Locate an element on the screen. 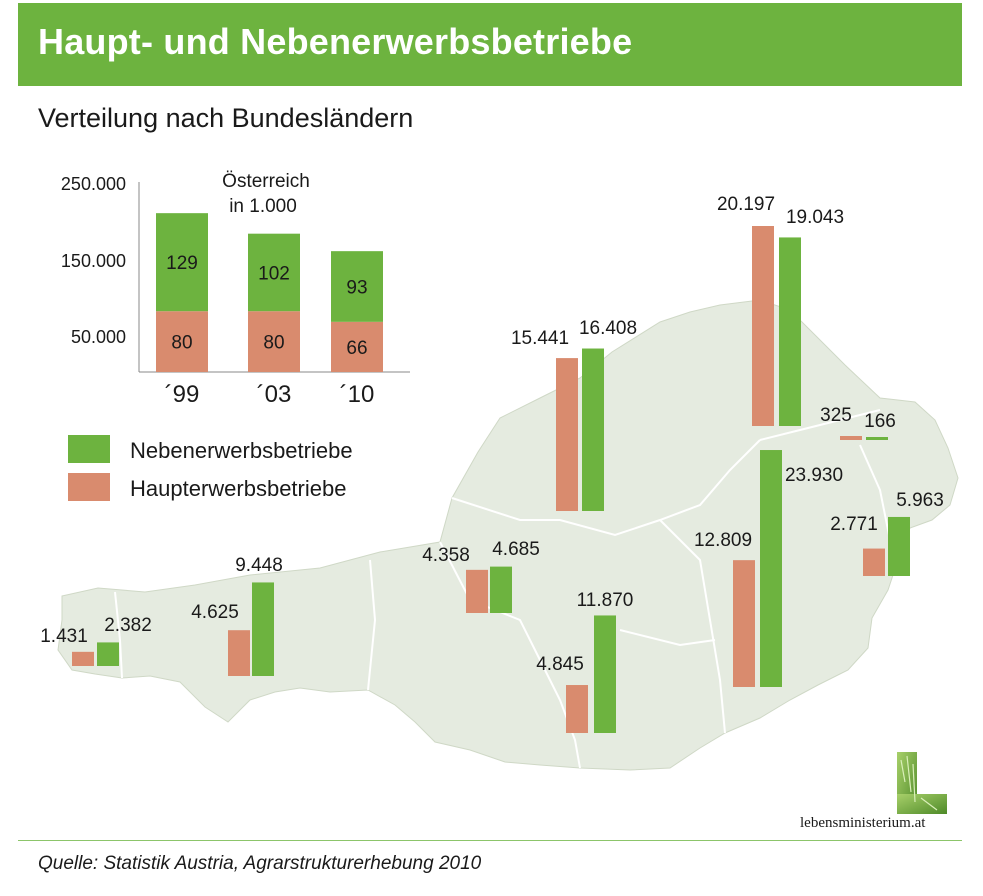  state-label-haupterwerb: 20.197 is located at coordinates (746, 204).